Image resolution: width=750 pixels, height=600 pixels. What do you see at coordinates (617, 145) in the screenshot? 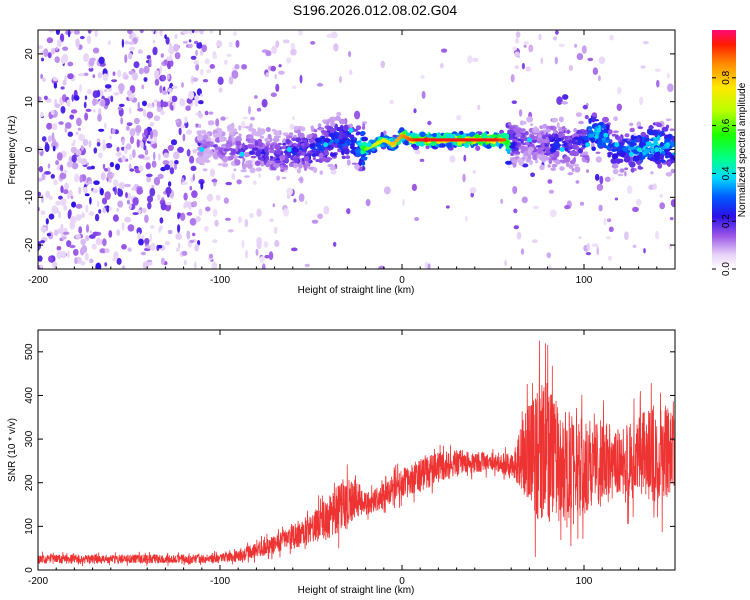
I see `ridge-peak` at bounding box center [617, 145].